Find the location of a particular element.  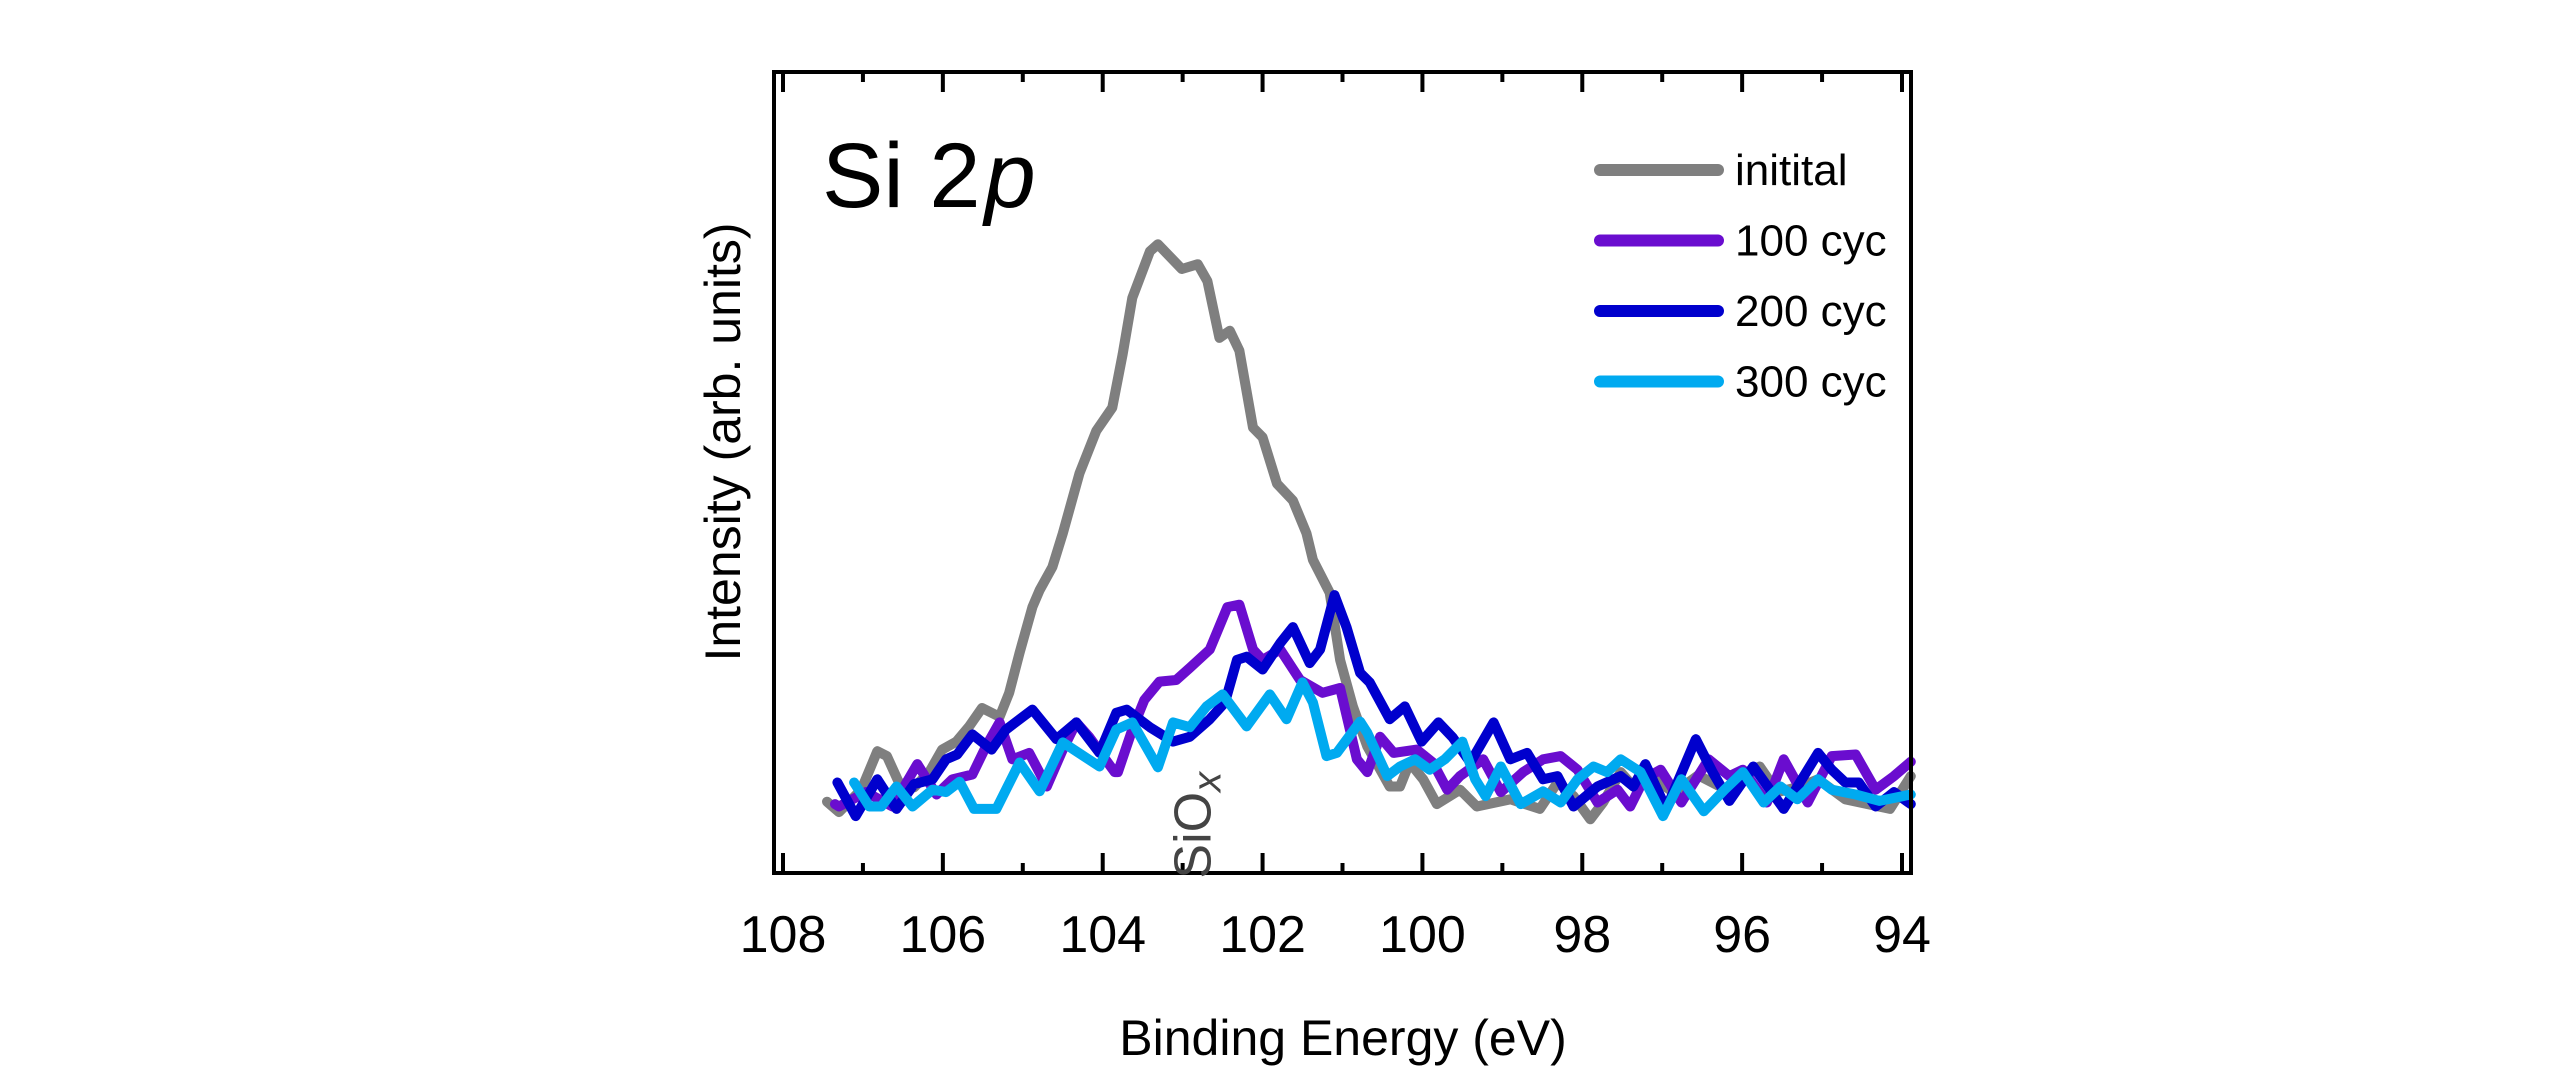

series-line-100-cyc is located at coordinates (1373, 705).